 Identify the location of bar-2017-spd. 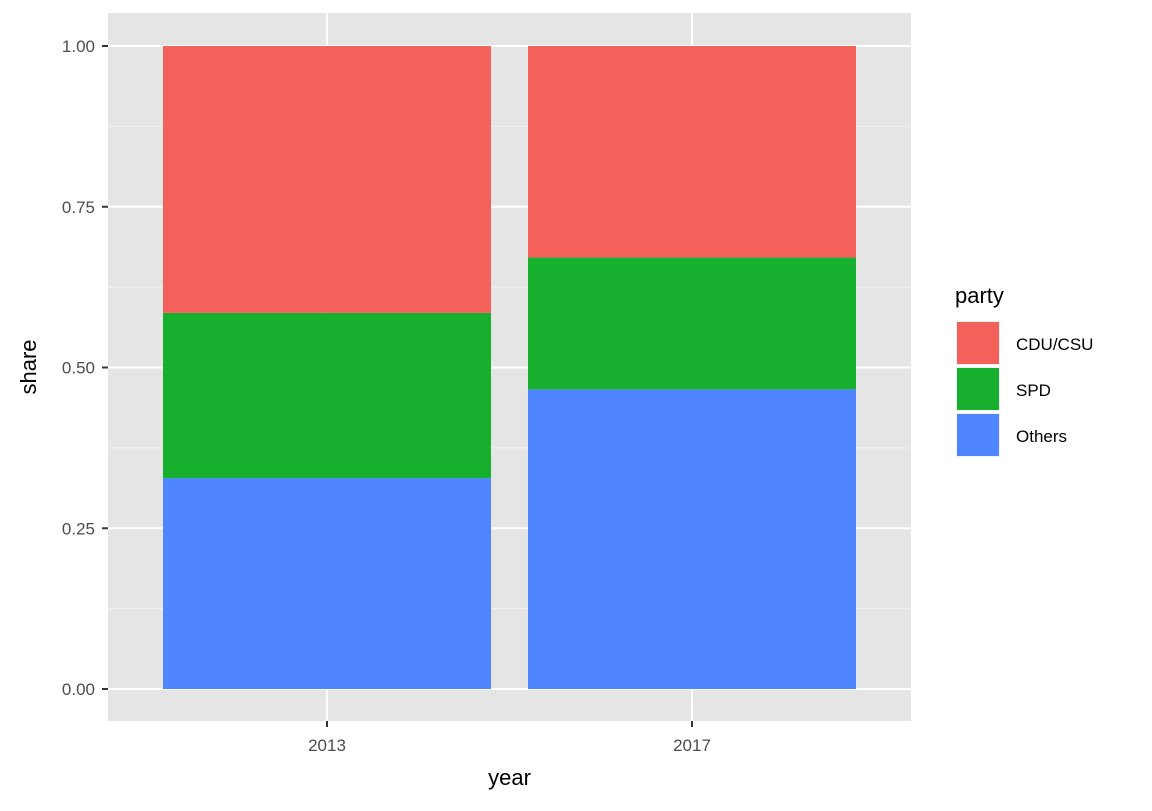
(692, 323).